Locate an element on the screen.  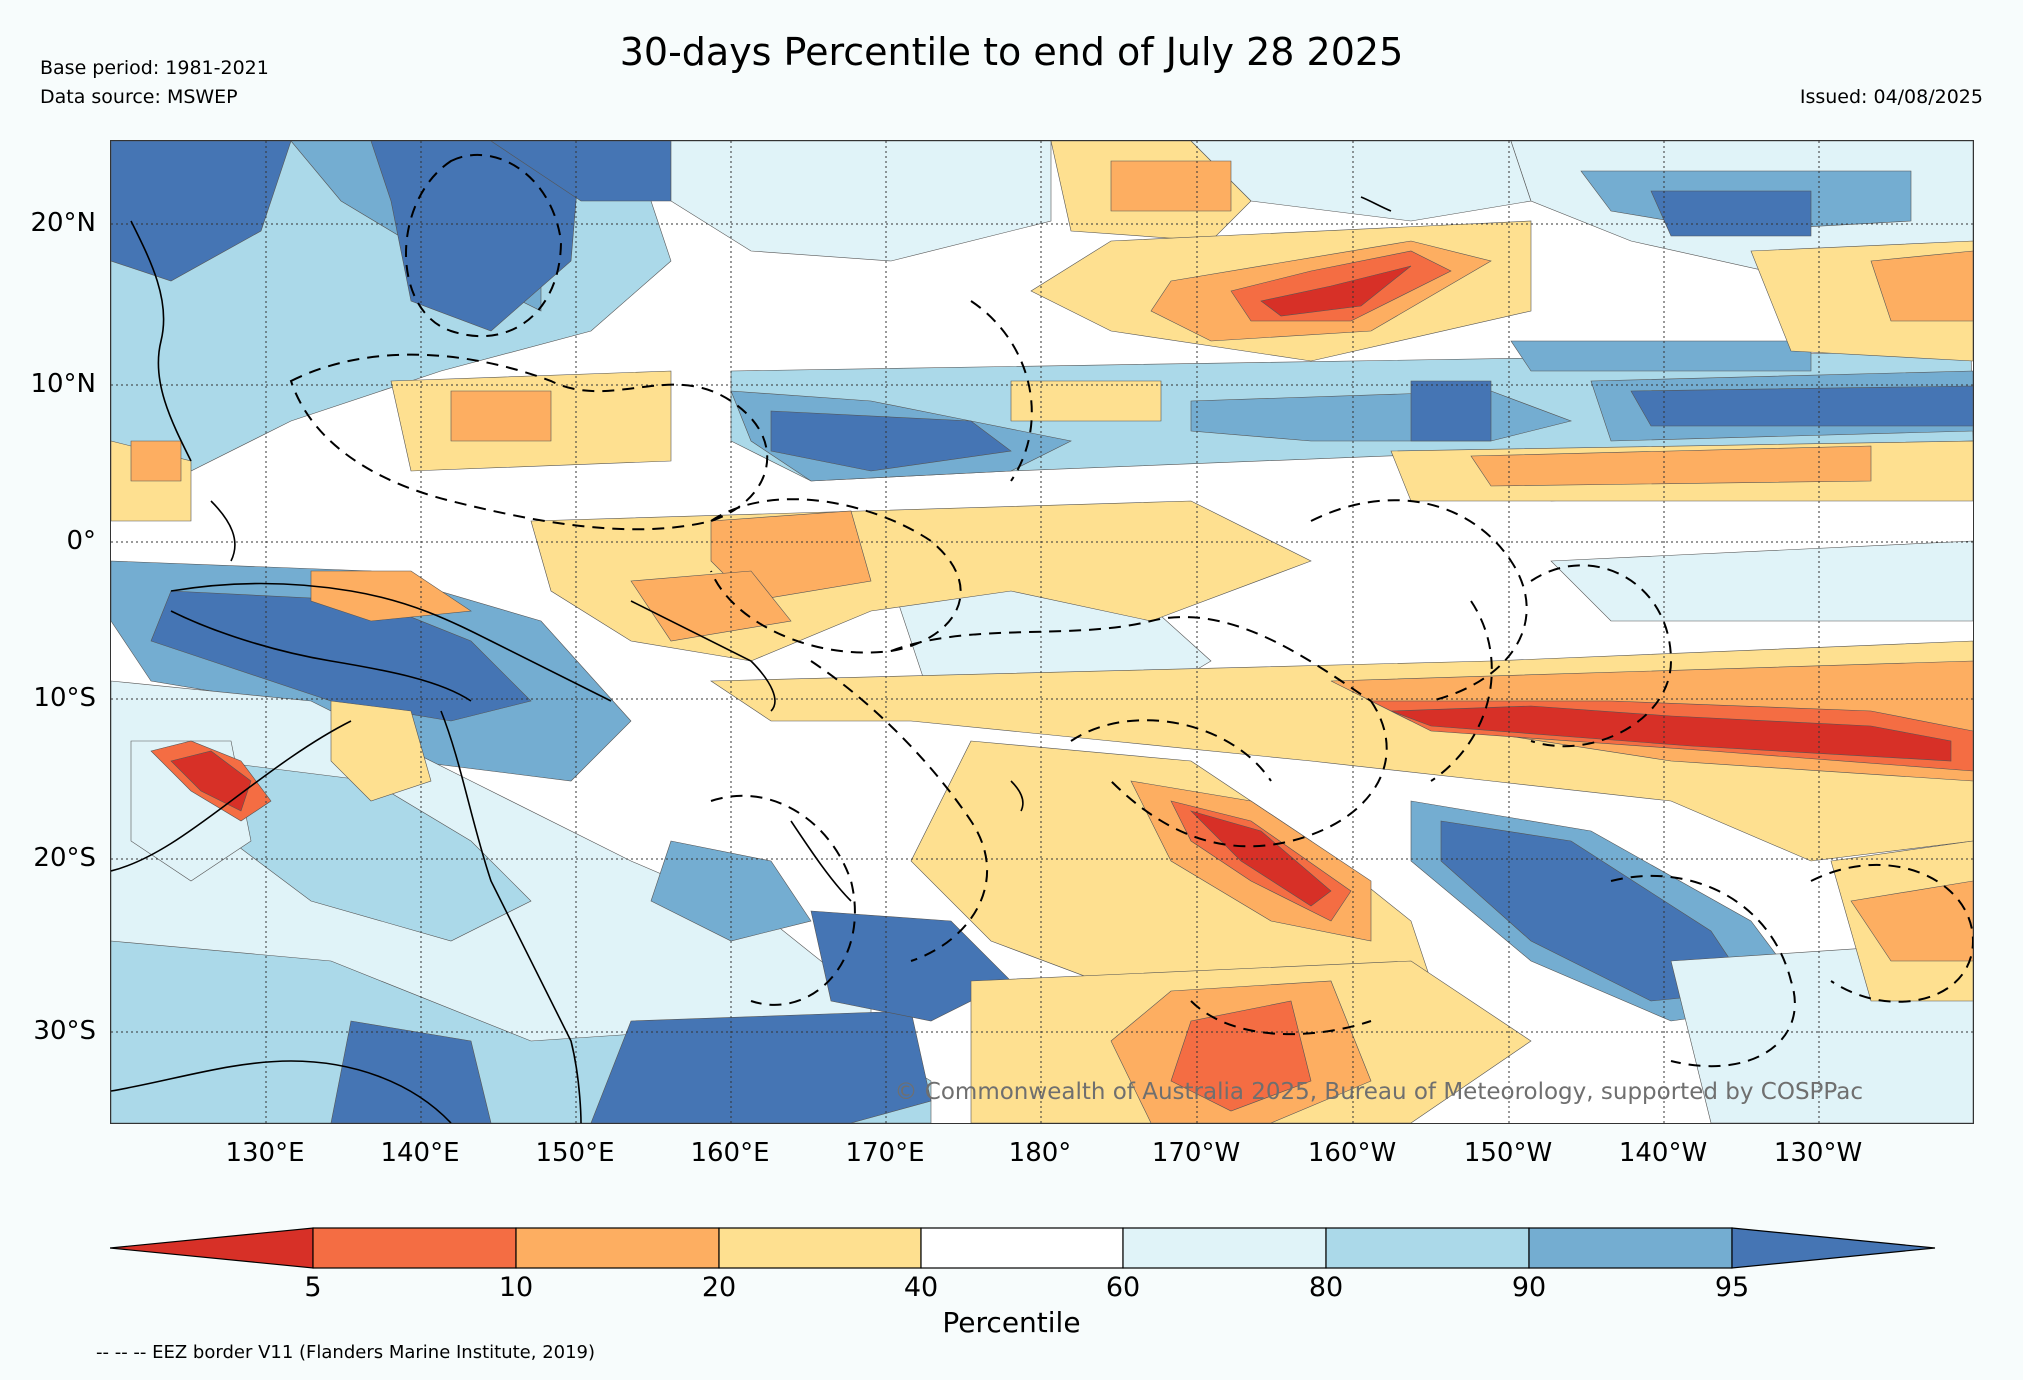
lat-label-10s: 10°S is located at coordinates (64, 698).